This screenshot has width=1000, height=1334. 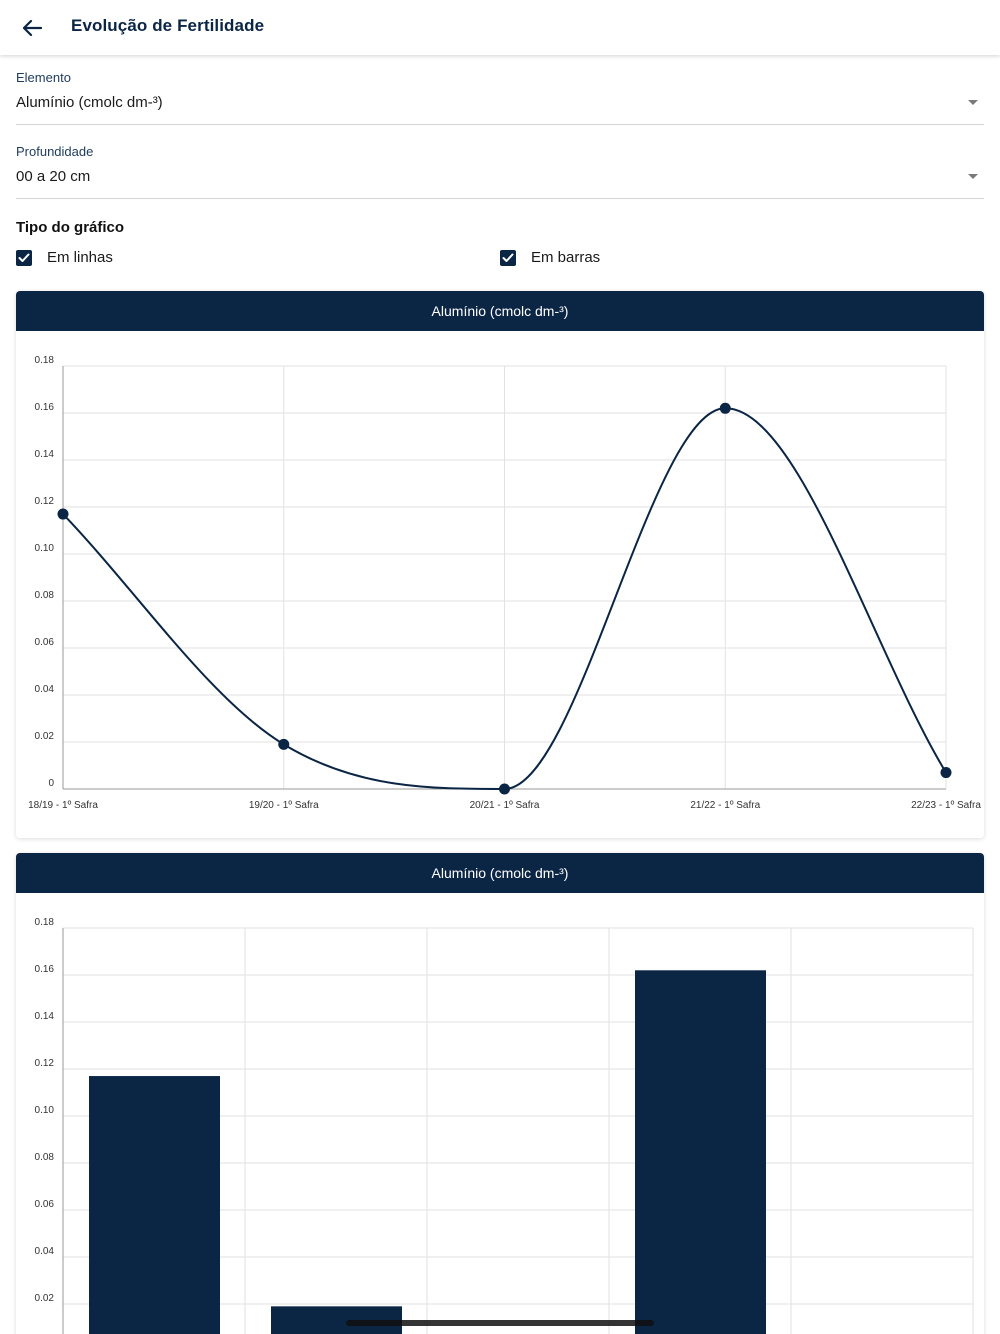 I want to click on app-bar: Evolução de Fertilidade, so click(x=500, y=27).